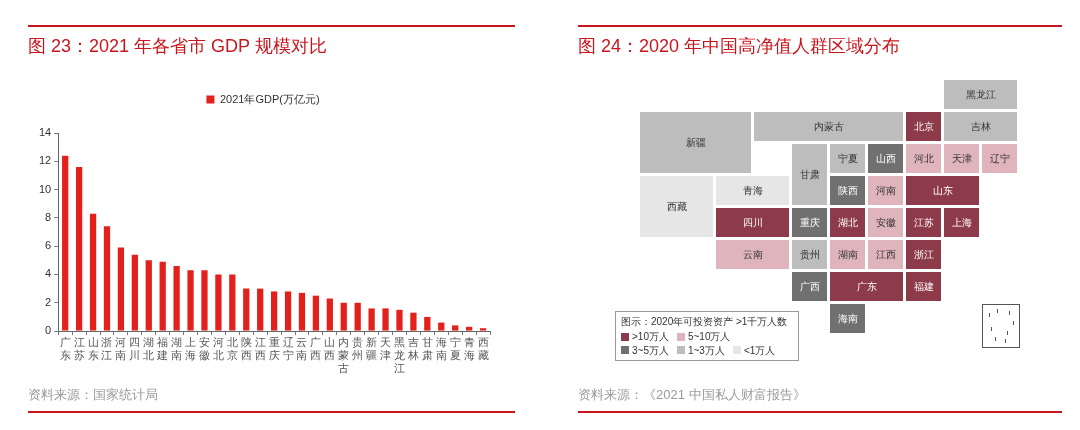  Describe the element at coordinates (695, 142) in the screenshot. I see `category-label: 新疆` at that location.